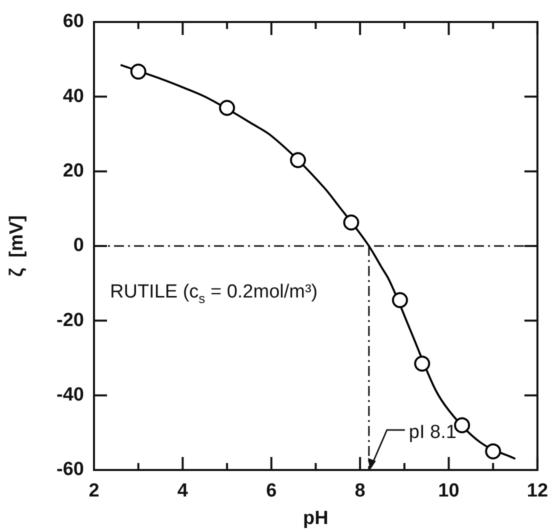  What do you see at coordinates (537, 491) in the screenshot?
I see `x-tick-label: 12` at bounding box center [537, 491].